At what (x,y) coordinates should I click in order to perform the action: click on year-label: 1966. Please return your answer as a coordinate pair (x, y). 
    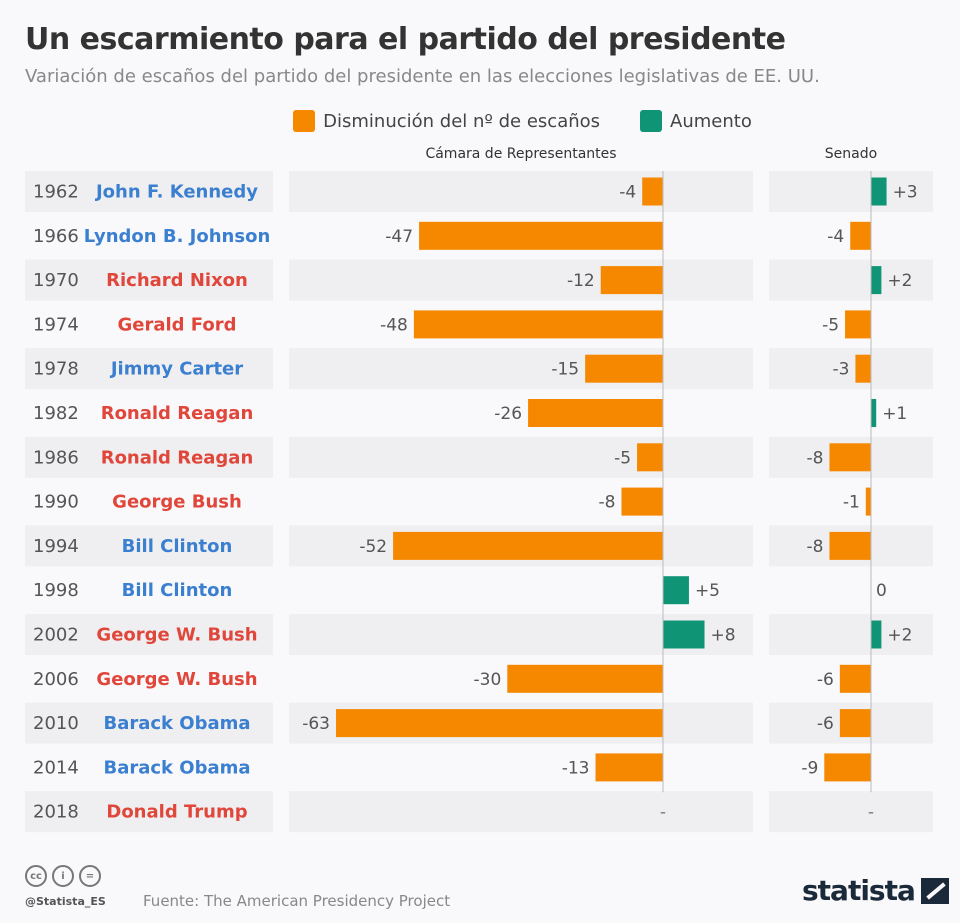
    Looking at the image, I should click on (56, 236).